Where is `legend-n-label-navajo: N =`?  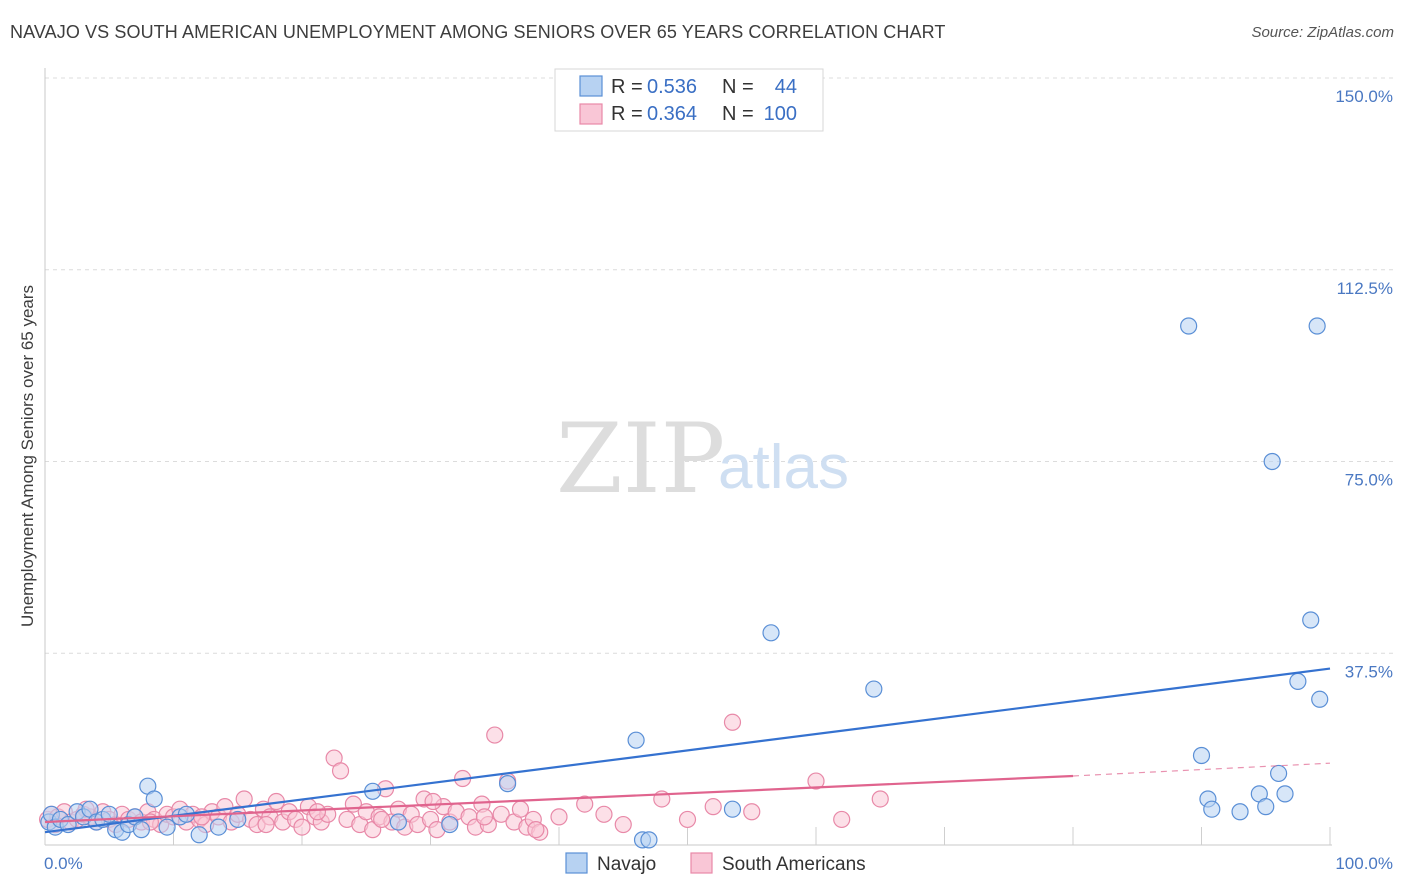
legend-n-label-navajo: N = is located at coordinates (738, 87).